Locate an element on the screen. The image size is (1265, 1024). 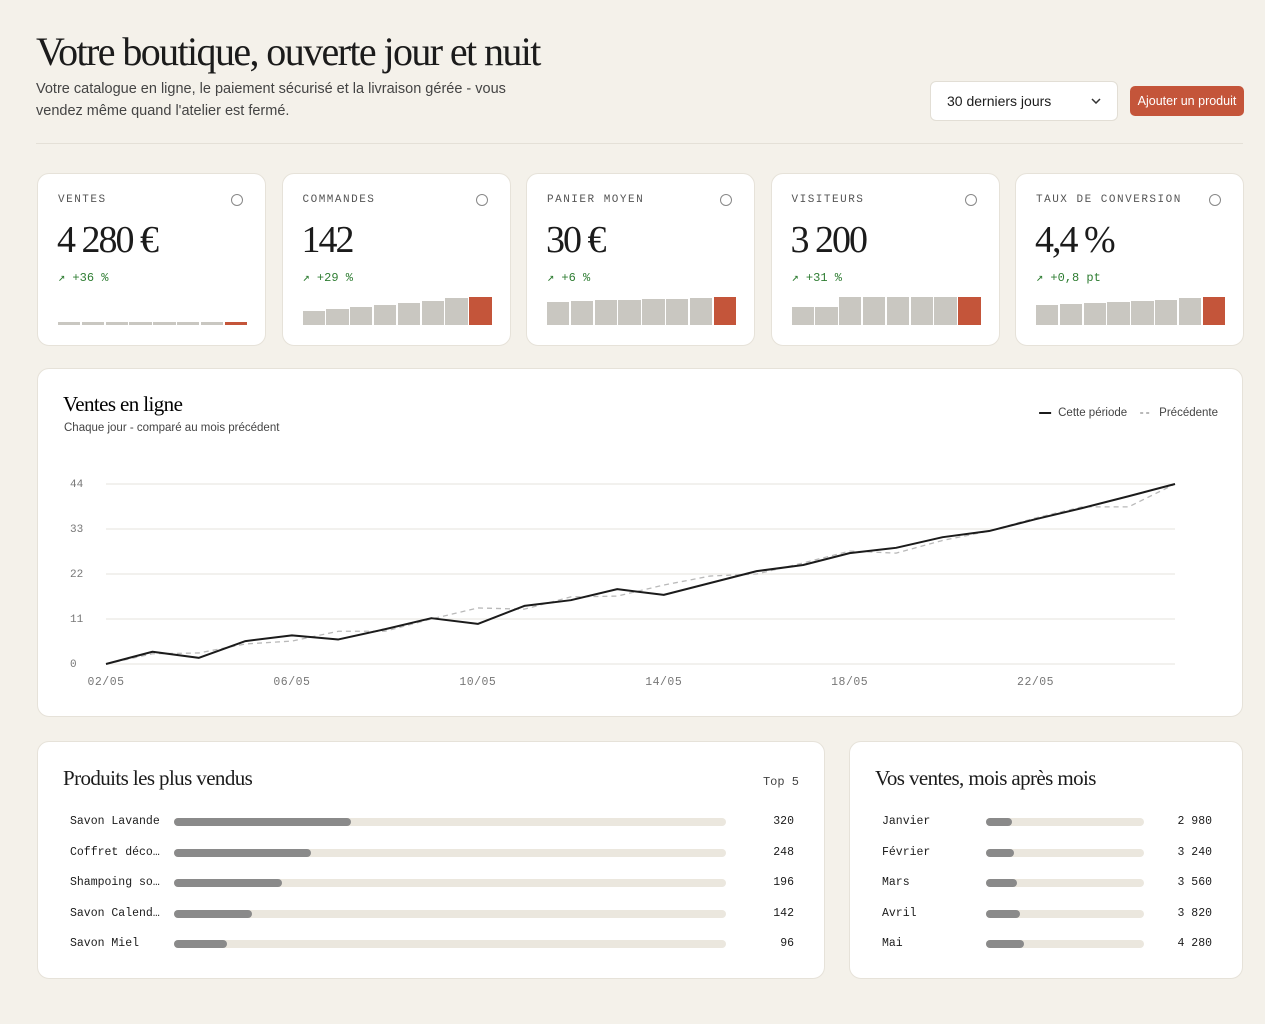
value-label: 4 280 is located at coordinates (1194, 943).